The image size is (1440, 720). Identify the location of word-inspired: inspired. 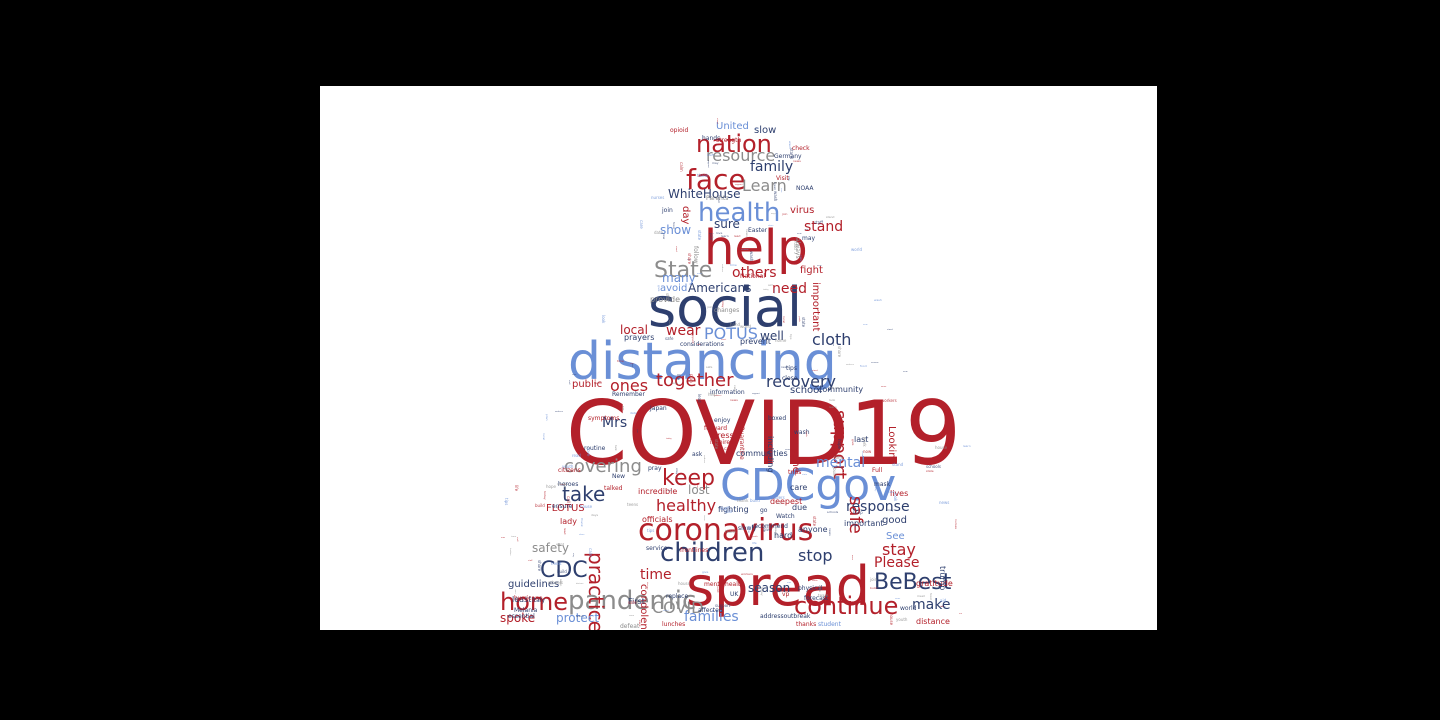
(722, 442).